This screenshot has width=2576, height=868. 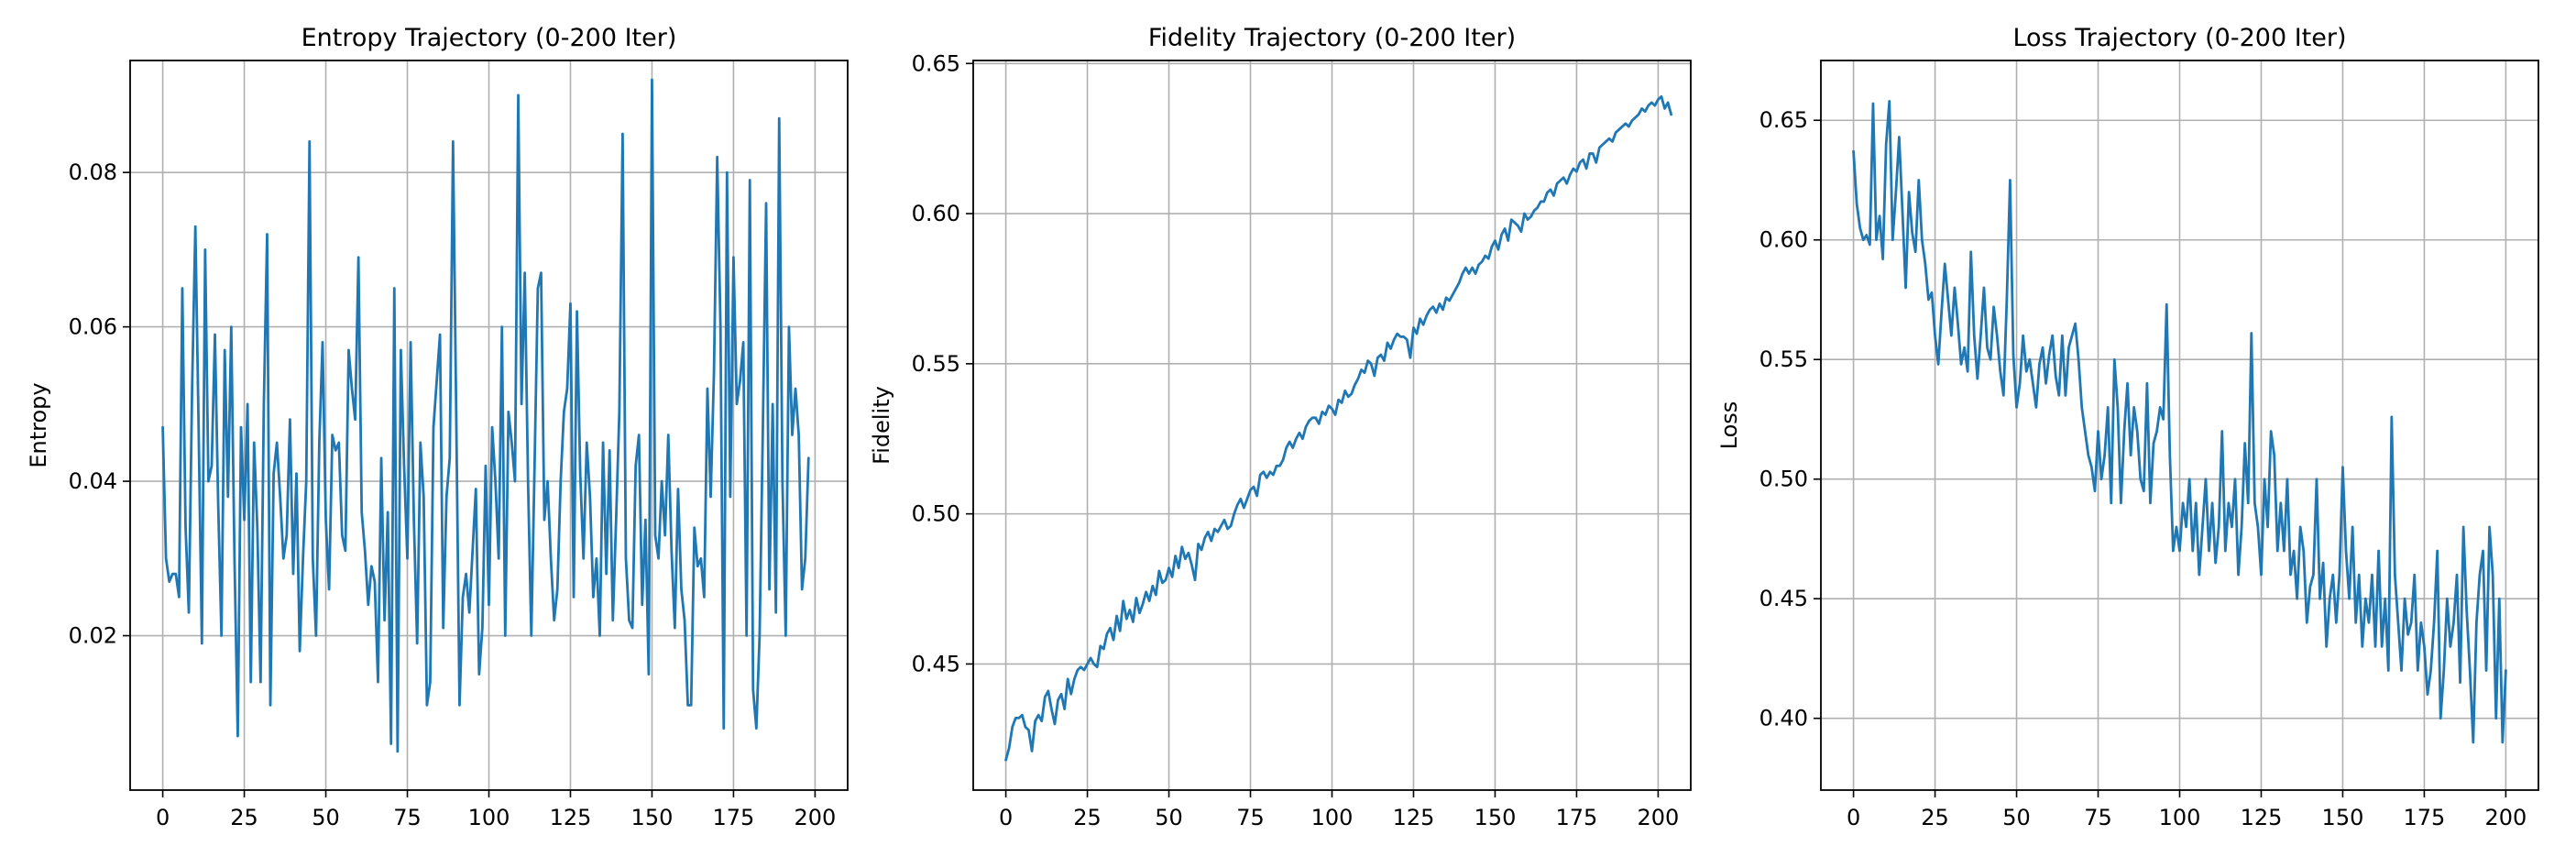 What do you see at coordinates (1729, 426) in the screenshot?
I see `y-axis-label: Loss` at bounding box center [1729, 426].